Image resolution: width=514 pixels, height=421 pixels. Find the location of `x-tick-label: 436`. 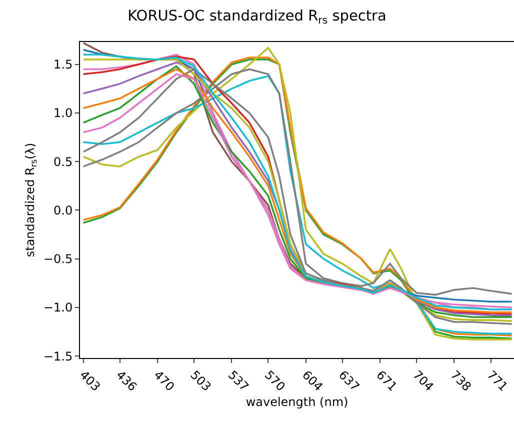

x-tick-label: 436 is located at coordinates (126, 381).